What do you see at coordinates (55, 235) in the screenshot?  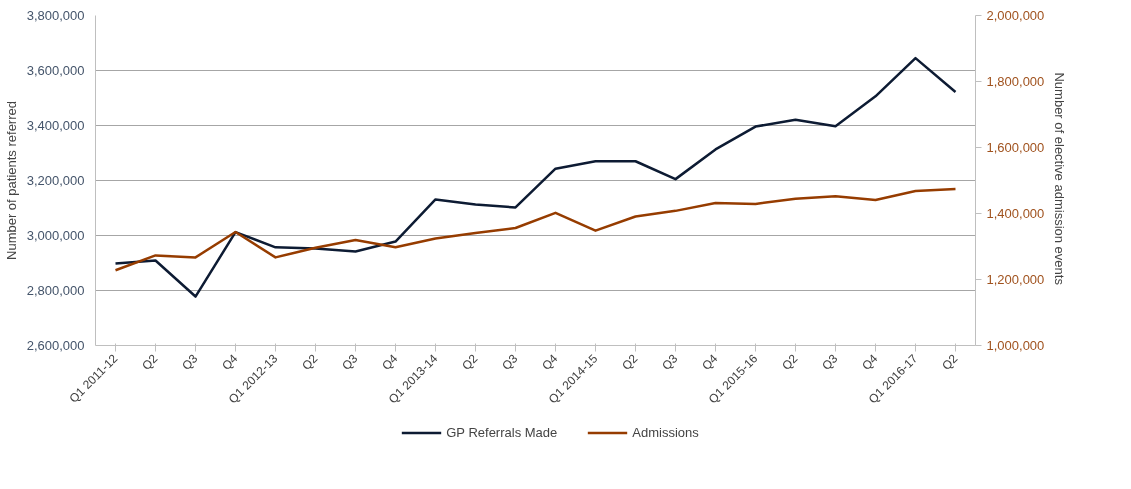 I see `y-tick-label: 3,000,000` at bounding box center [55, 235].